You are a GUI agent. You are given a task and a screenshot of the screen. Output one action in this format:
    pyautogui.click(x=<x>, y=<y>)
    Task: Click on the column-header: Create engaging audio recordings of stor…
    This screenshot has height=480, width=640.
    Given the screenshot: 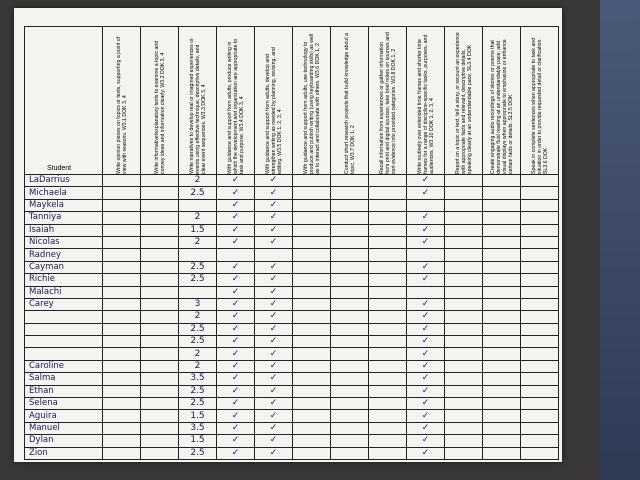 What is the action you would take?
    pyautogui.click(x=501, y=100)
    